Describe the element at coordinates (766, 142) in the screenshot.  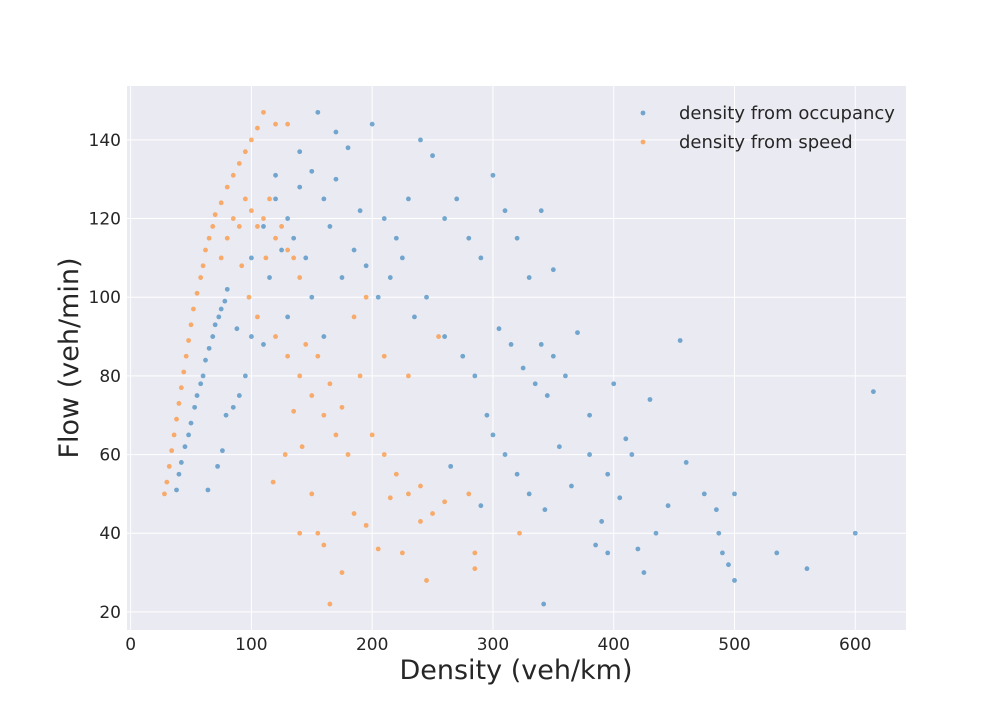
I see `legend-label: density from speed` at that location.